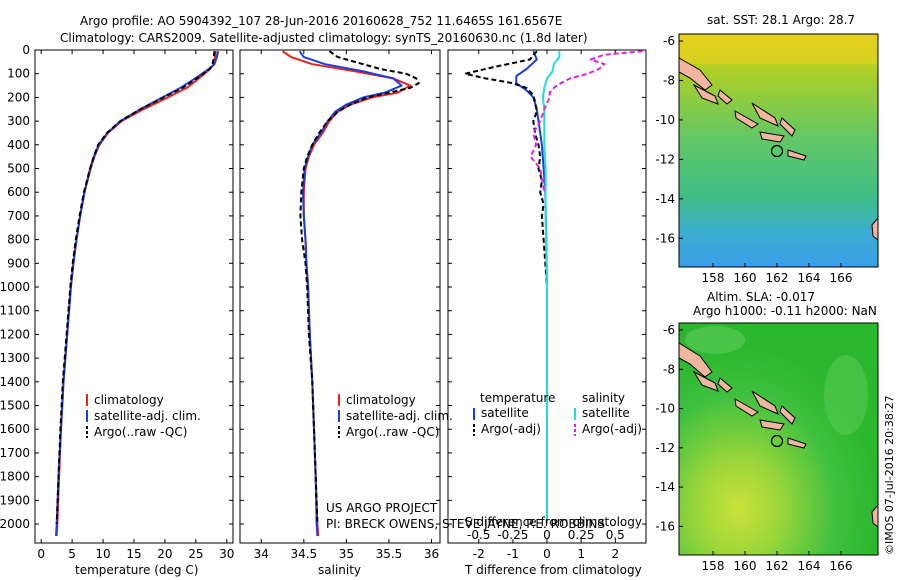 The width and height of the screenshot is (900, 580). Describe the element at coordinates (18, 240) in the screenshot. I see `y-tick-label: 800` at that location.